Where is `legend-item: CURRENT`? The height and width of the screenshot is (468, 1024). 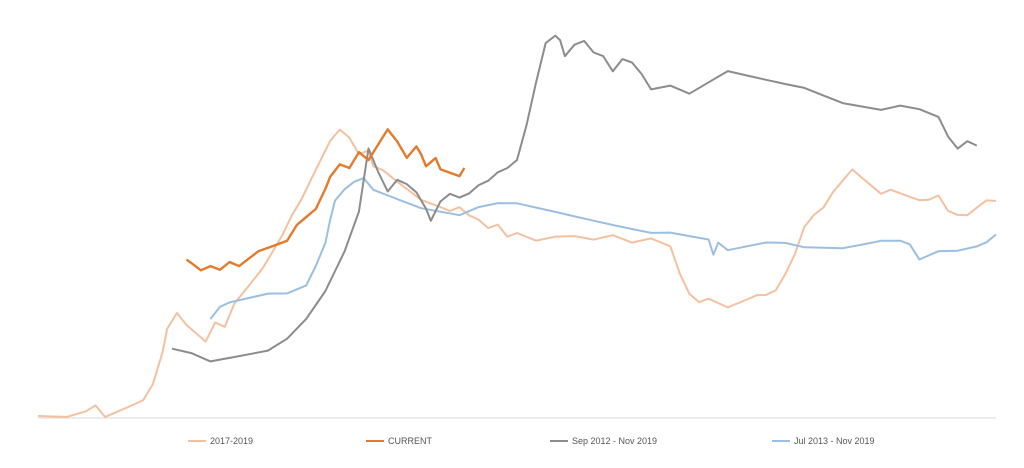 legend-item: CURRENT is located at coordinates (399, 441).